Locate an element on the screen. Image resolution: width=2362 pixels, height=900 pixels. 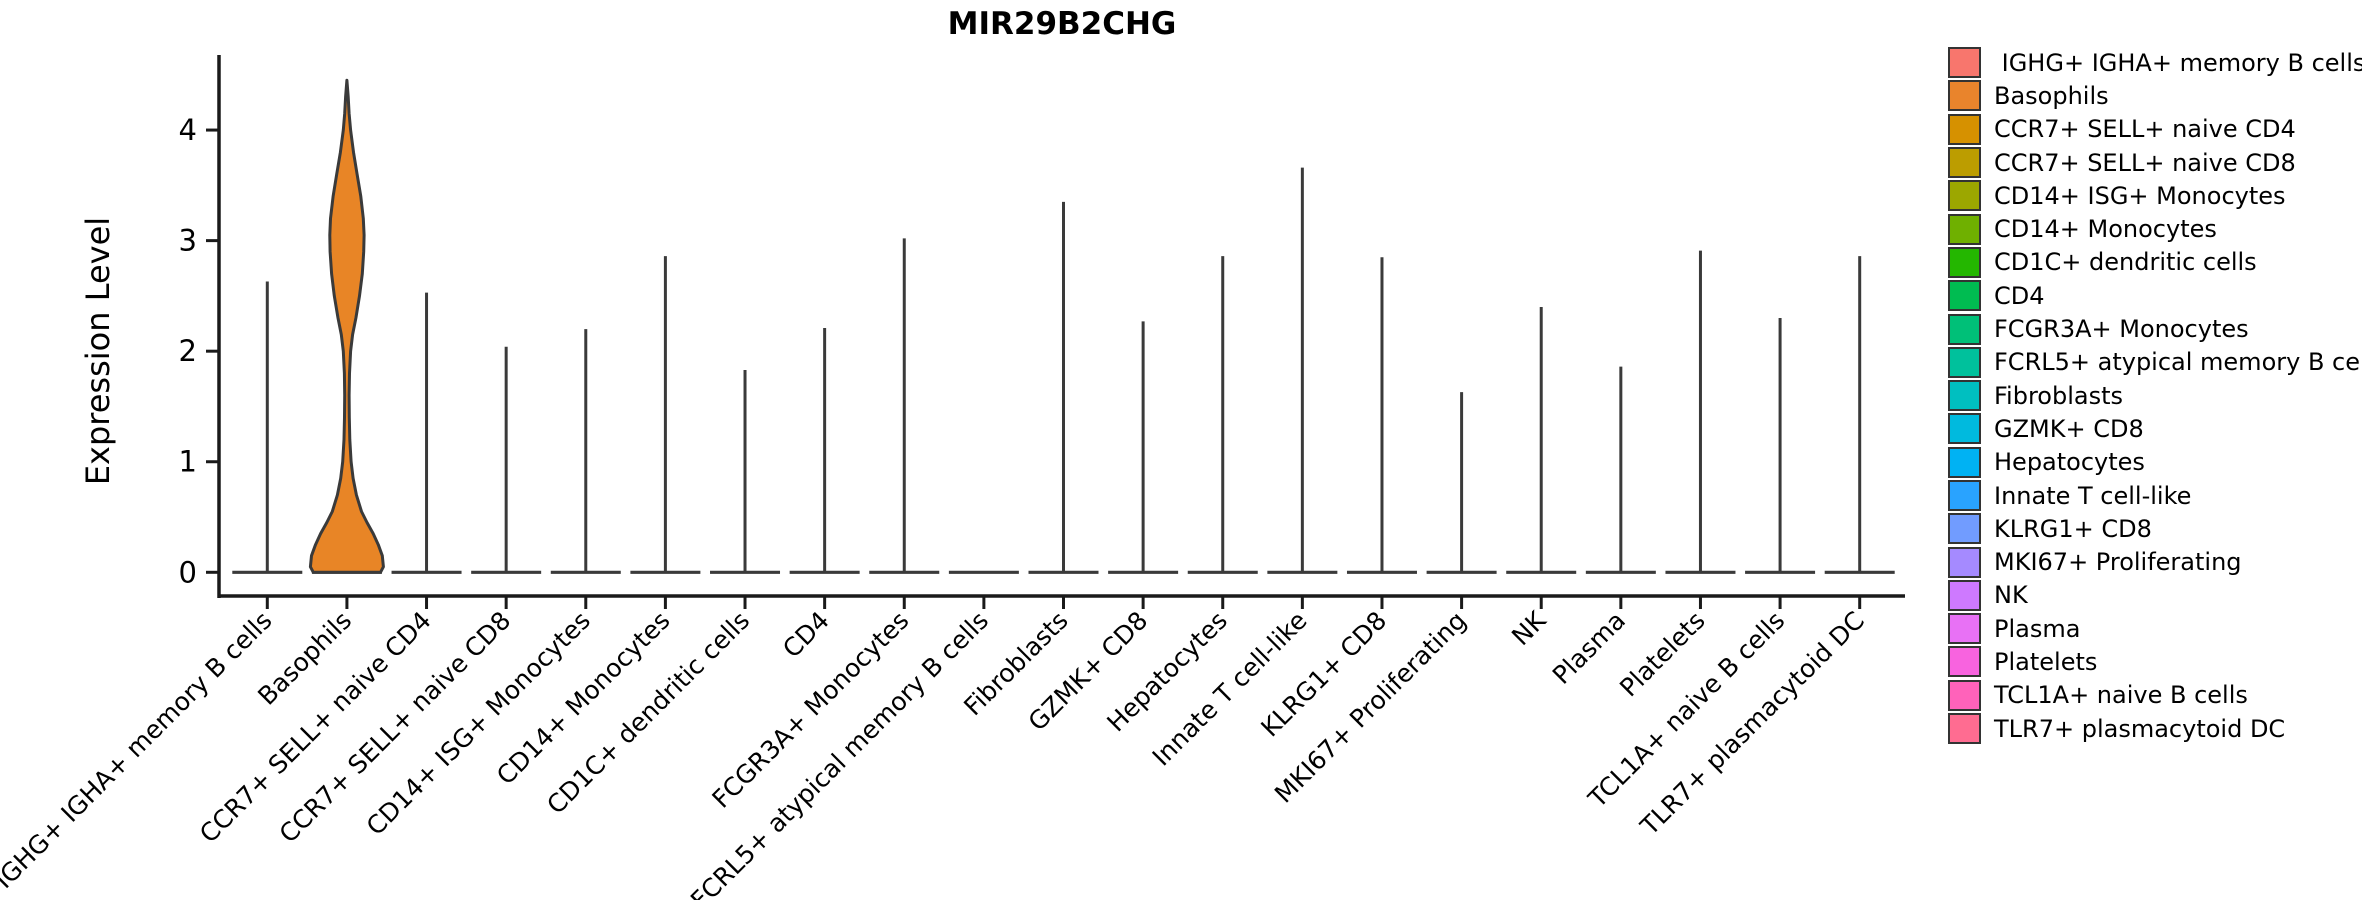
legend-label-0: IGHG+ IGHA+ memory B cells is located at coordinates (2178, 62).